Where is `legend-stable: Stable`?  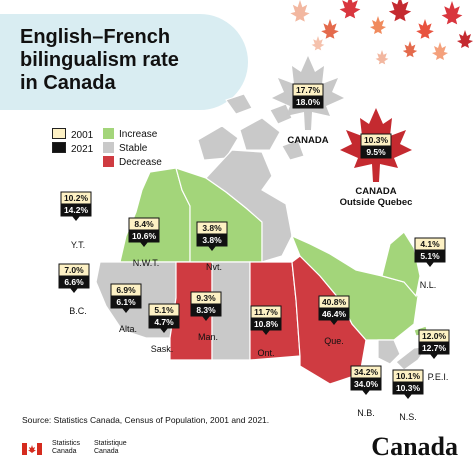 legend-stable: Stable is located at coordinates (125, 148).